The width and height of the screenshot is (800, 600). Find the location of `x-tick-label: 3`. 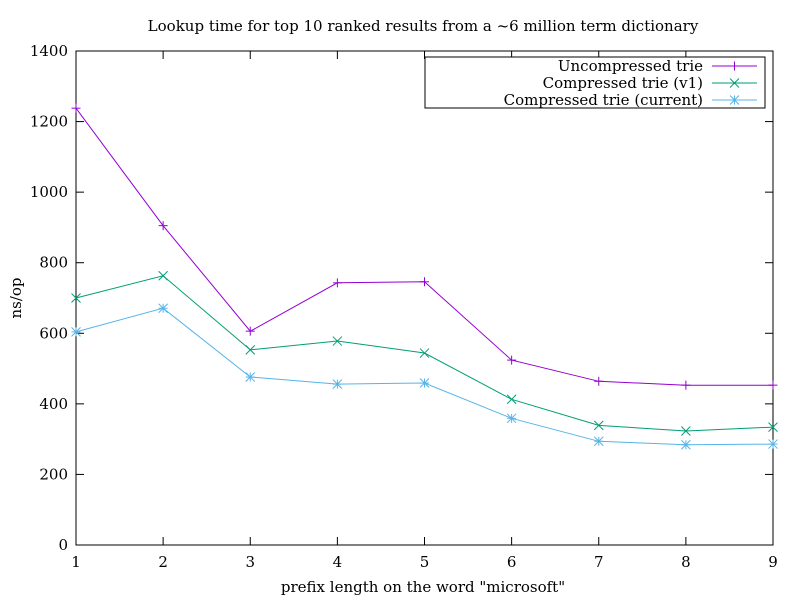

x-tick-label: 3 is located at coordinates (250, 562).